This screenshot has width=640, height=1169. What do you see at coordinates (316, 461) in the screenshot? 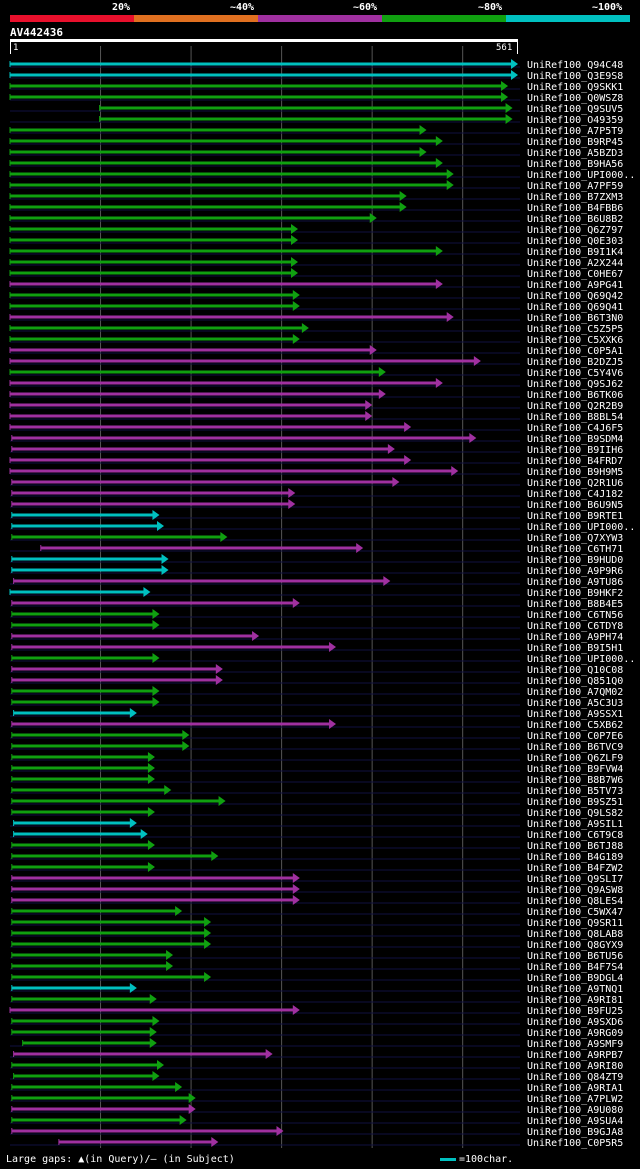
I see `hit-row: UniRef100_B4FRD7` at bounding box center [316, 461].